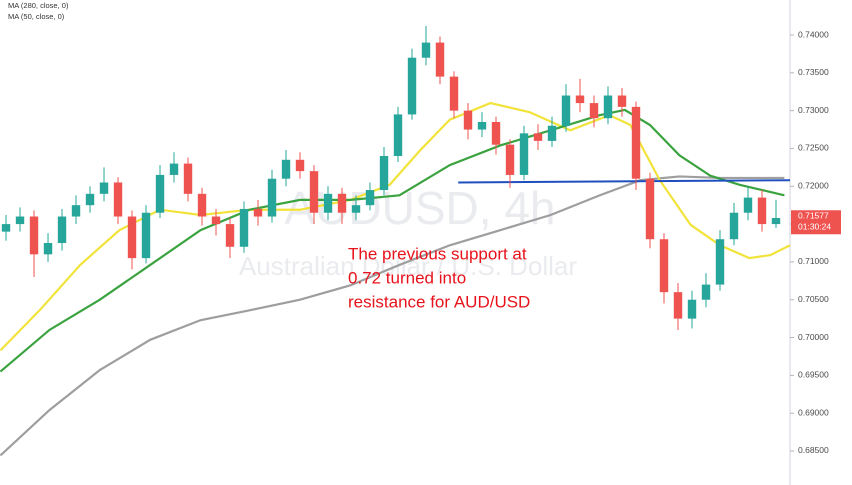 The width and height of the screenshot is (852, 485). What do you see at coordinates (813, 72) in the screenshot?
I see `y-tick-label: 0.73500` at bounding box center [813, 72].